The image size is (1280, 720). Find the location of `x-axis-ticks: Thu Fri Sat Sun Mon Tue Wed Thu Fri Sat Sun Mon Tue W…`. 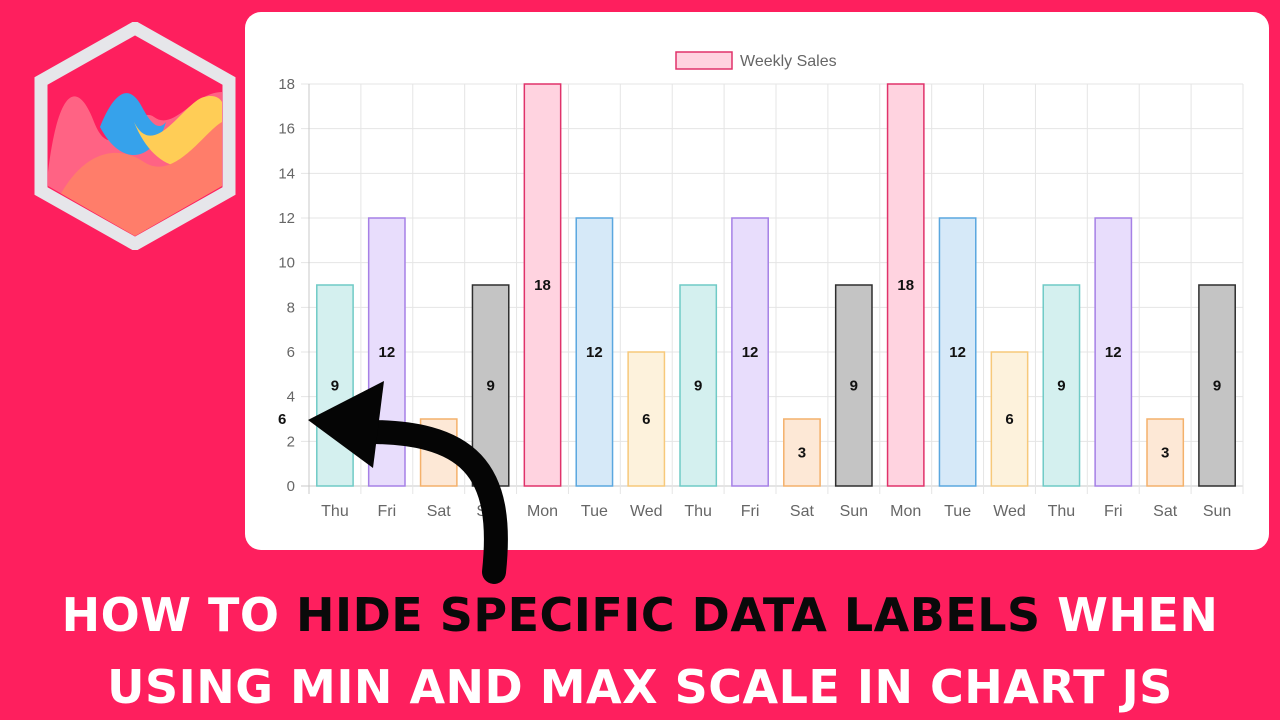

x-axis-ticks: Thu Fri Sat Sun Mon Tue Wed Thu Fri Sat Sun Mon Tue W… is located at coordinates (776, 511).